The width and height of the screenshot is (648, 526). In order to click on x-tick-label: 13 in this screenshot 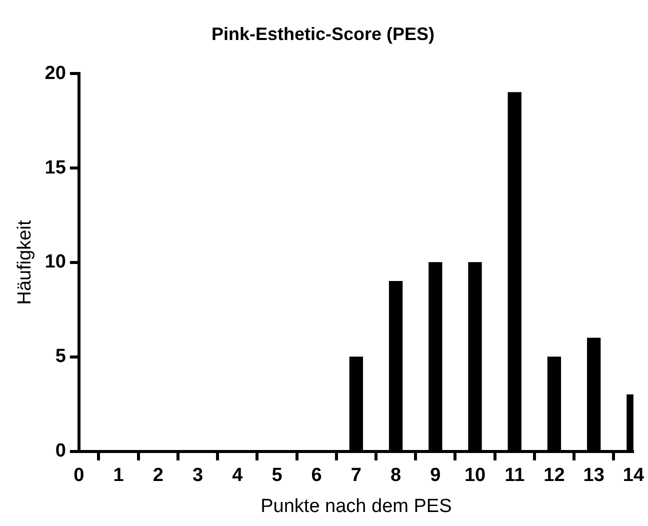, I will do `click(593, 475)`.